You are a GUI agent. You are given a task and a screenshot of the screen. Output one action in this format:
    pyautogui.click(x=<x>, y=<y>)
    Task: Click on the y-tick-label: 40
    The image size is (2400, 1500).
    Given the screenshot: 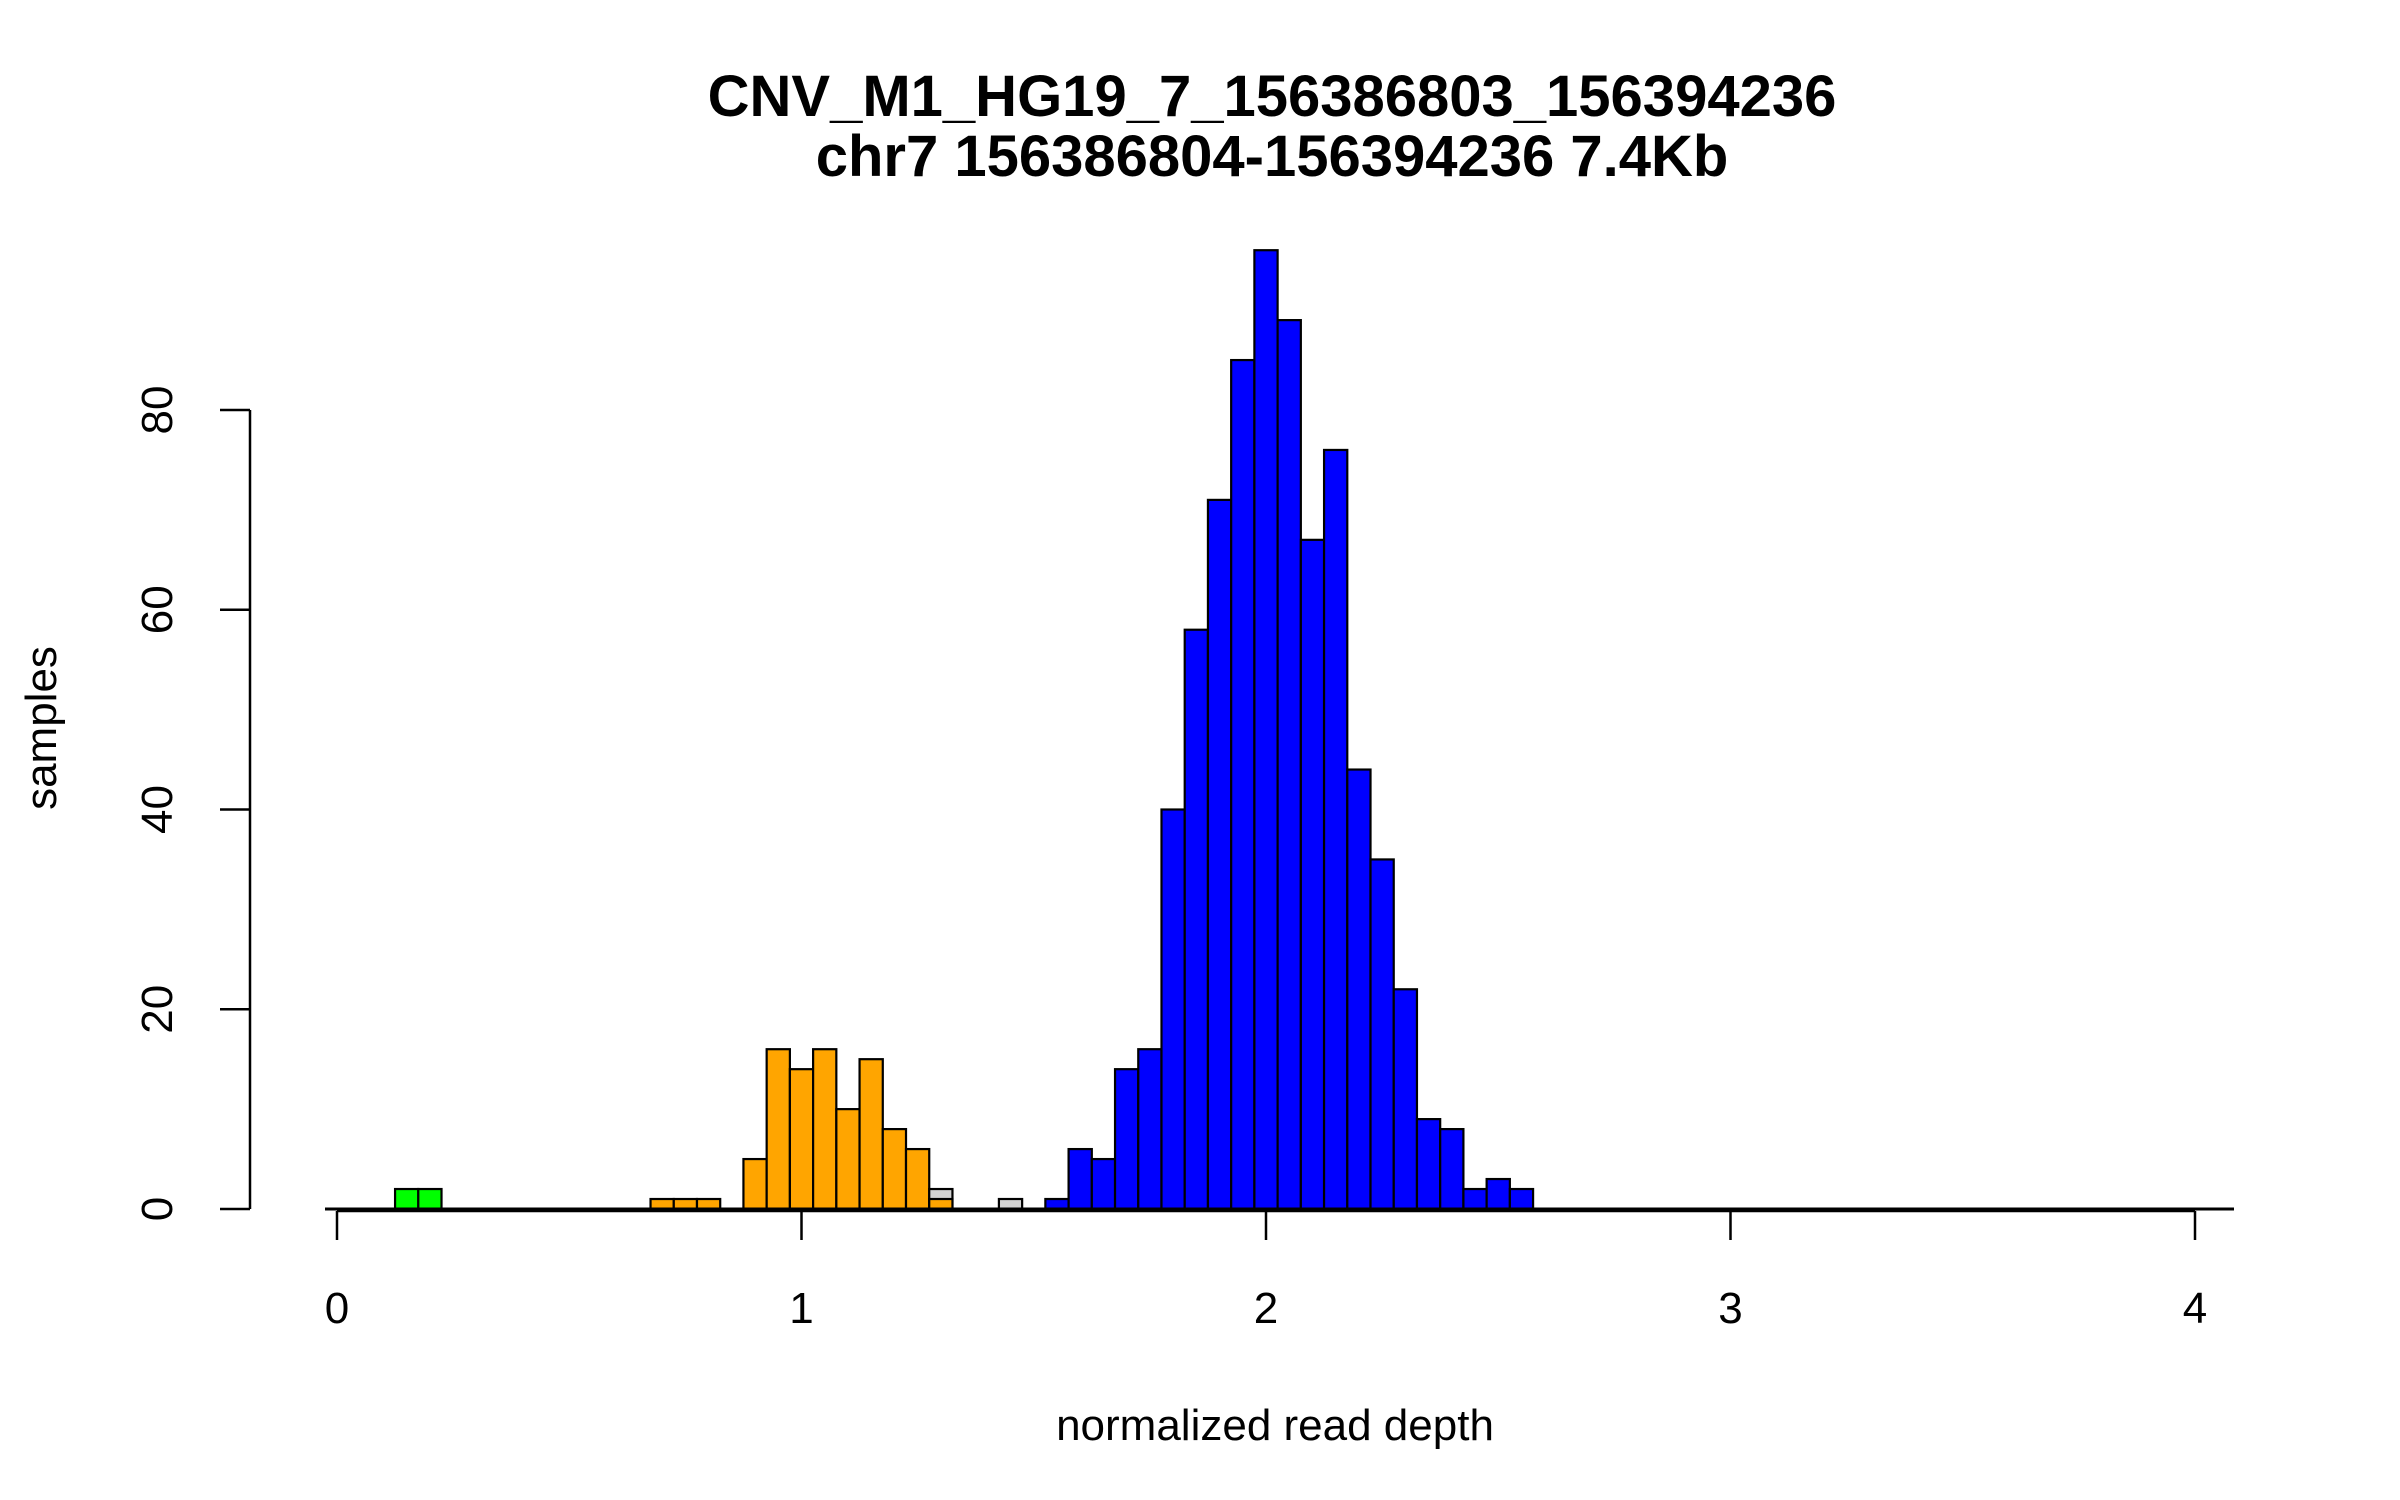 What is the action you would take?
    pyautogui.click(x=157, y=809)
    